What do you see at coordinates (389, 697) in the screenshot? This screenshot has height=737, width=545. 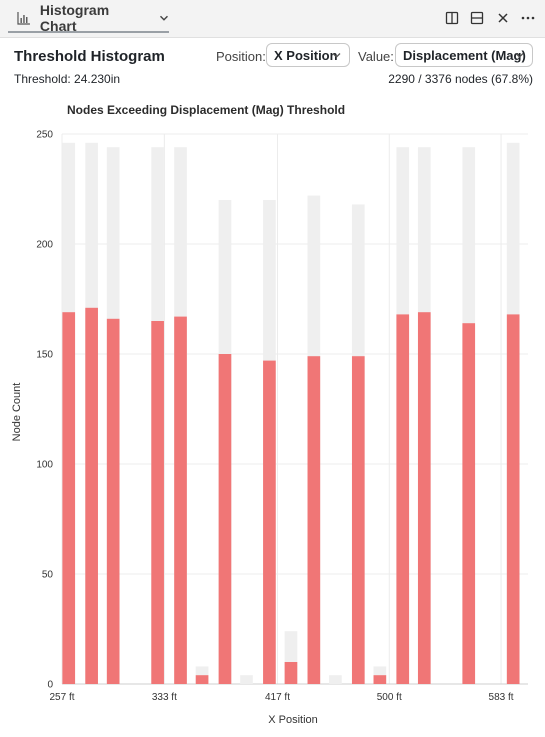 I see `x-tick-label: 500 ft` at bounding box center [389, 697].